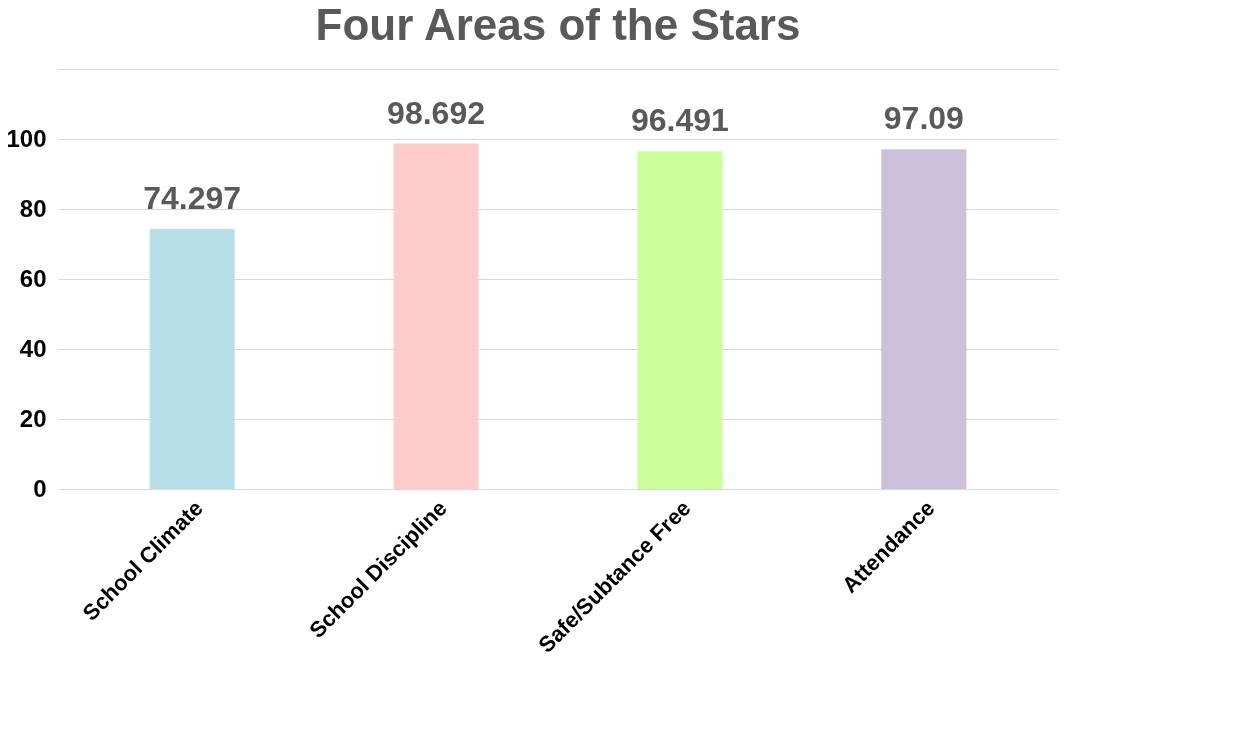 The width and height of the screenshot is (1243, 755). I want to click on data-label: 96.491, so click(680, 120).